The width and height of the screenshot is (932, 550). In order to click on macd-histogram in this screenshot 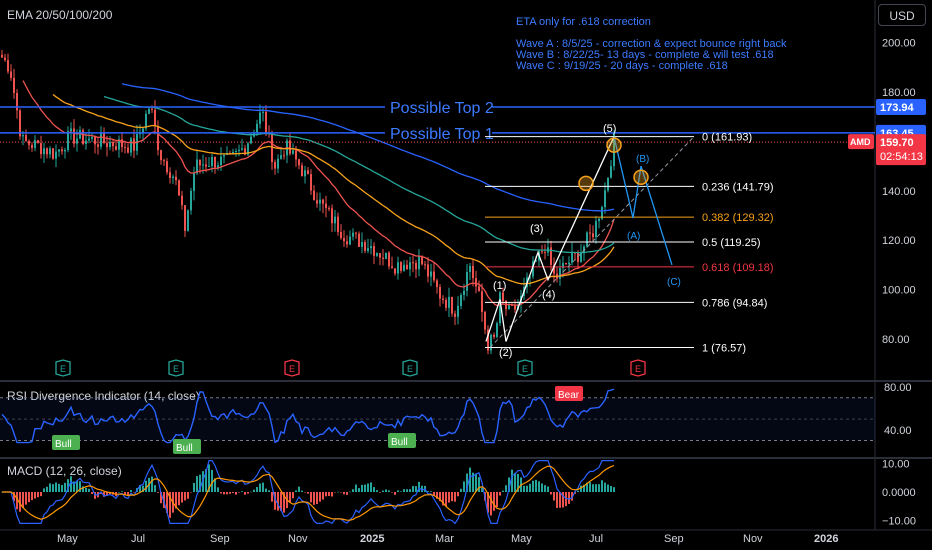, I will do `click(308, 491)`.